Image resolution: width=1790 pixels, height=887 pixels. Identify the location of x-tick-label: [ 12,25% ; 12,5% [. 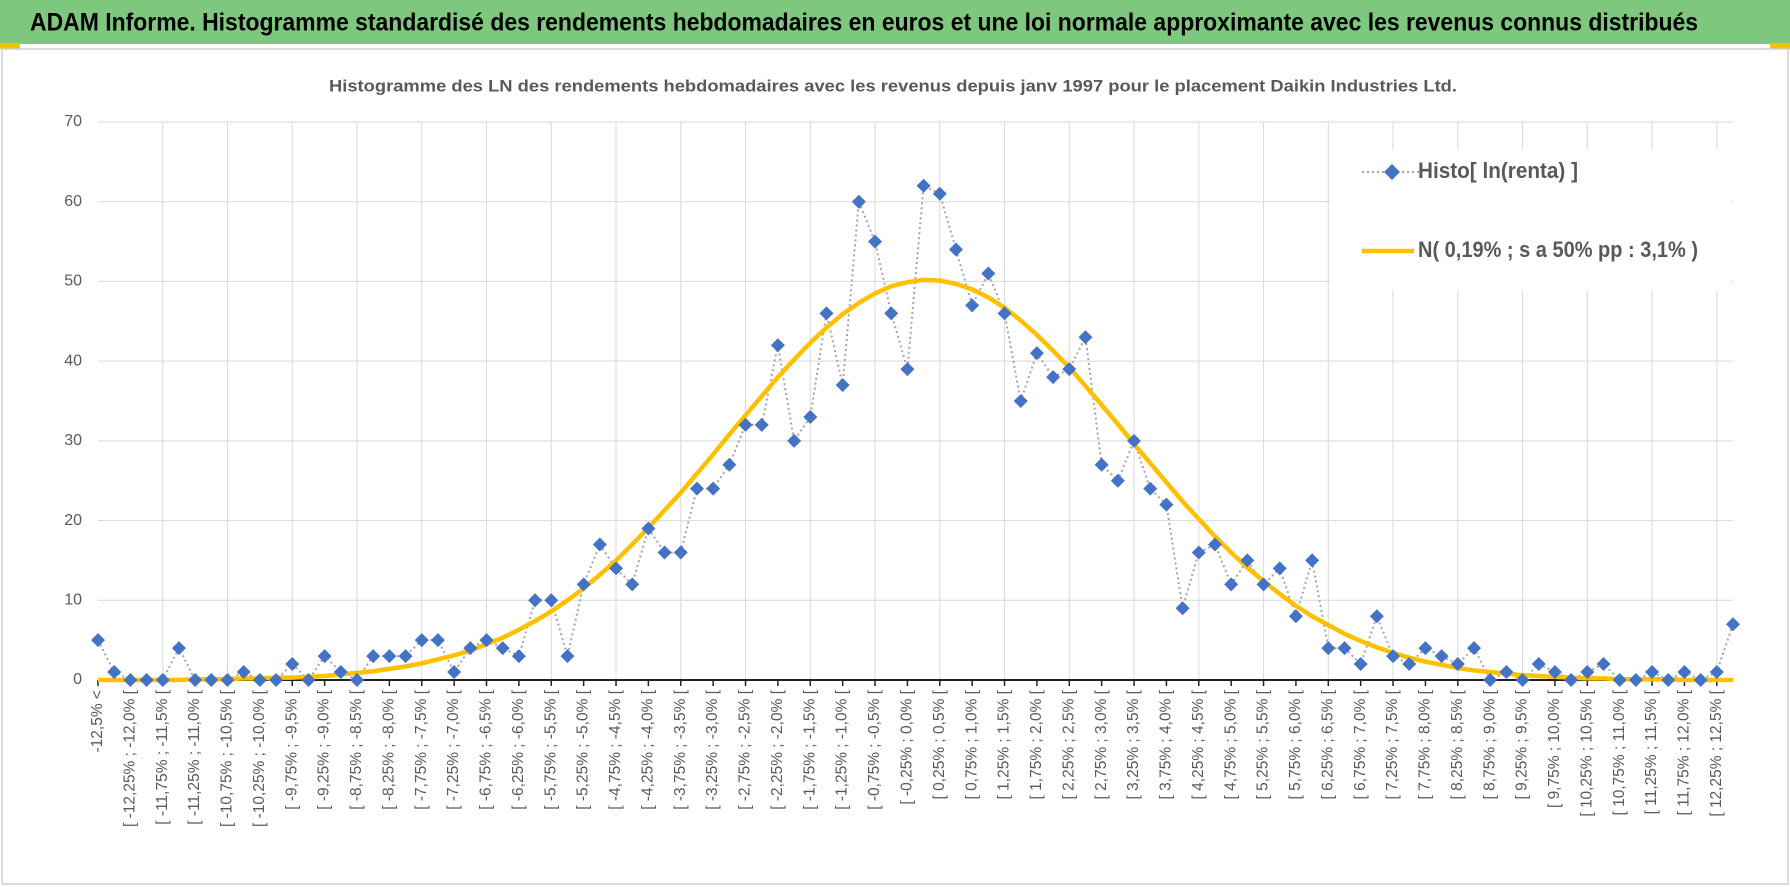
(1716, 752).